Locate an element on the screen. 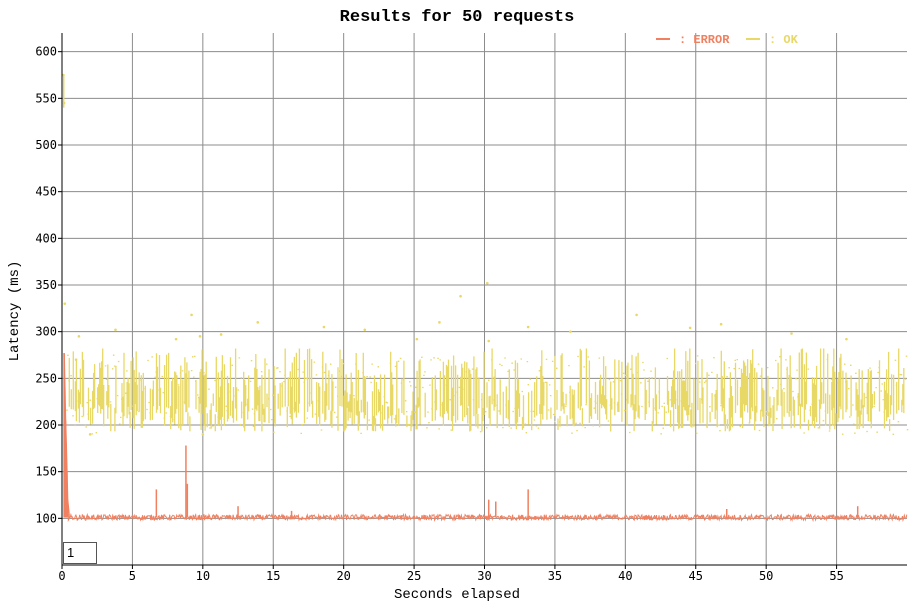 The image size is (915, 602). x-tick-label: 45 is located at coordinates (696, 576).